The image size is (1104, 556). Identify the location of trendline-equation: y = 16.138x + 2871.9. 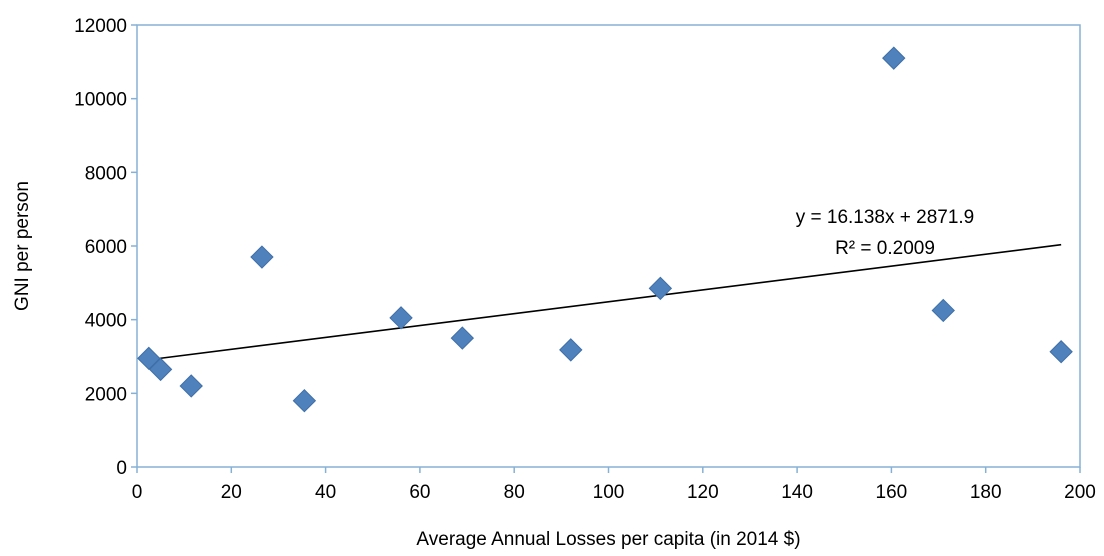
(885, 217).